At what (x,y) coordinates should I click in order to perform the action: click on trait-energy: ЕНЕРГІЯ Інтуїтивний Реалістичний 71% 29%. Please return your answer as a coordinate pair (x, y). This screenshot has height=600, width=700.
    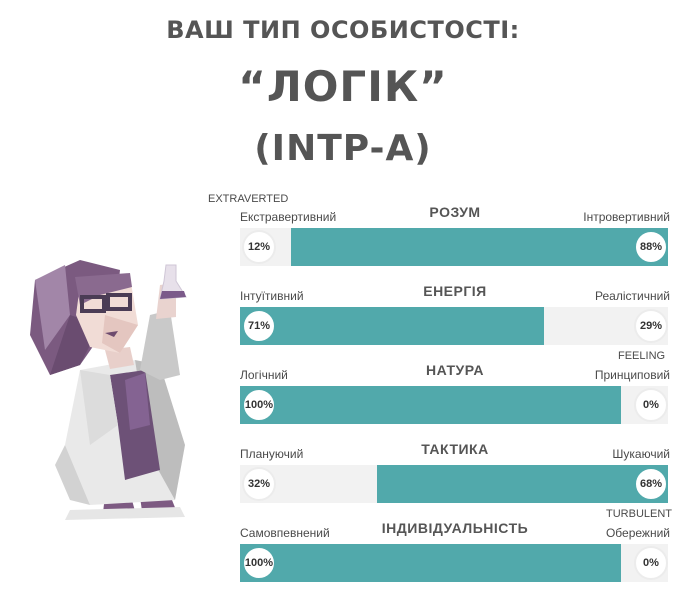
    Looking at the image, I should click on (455, 314).